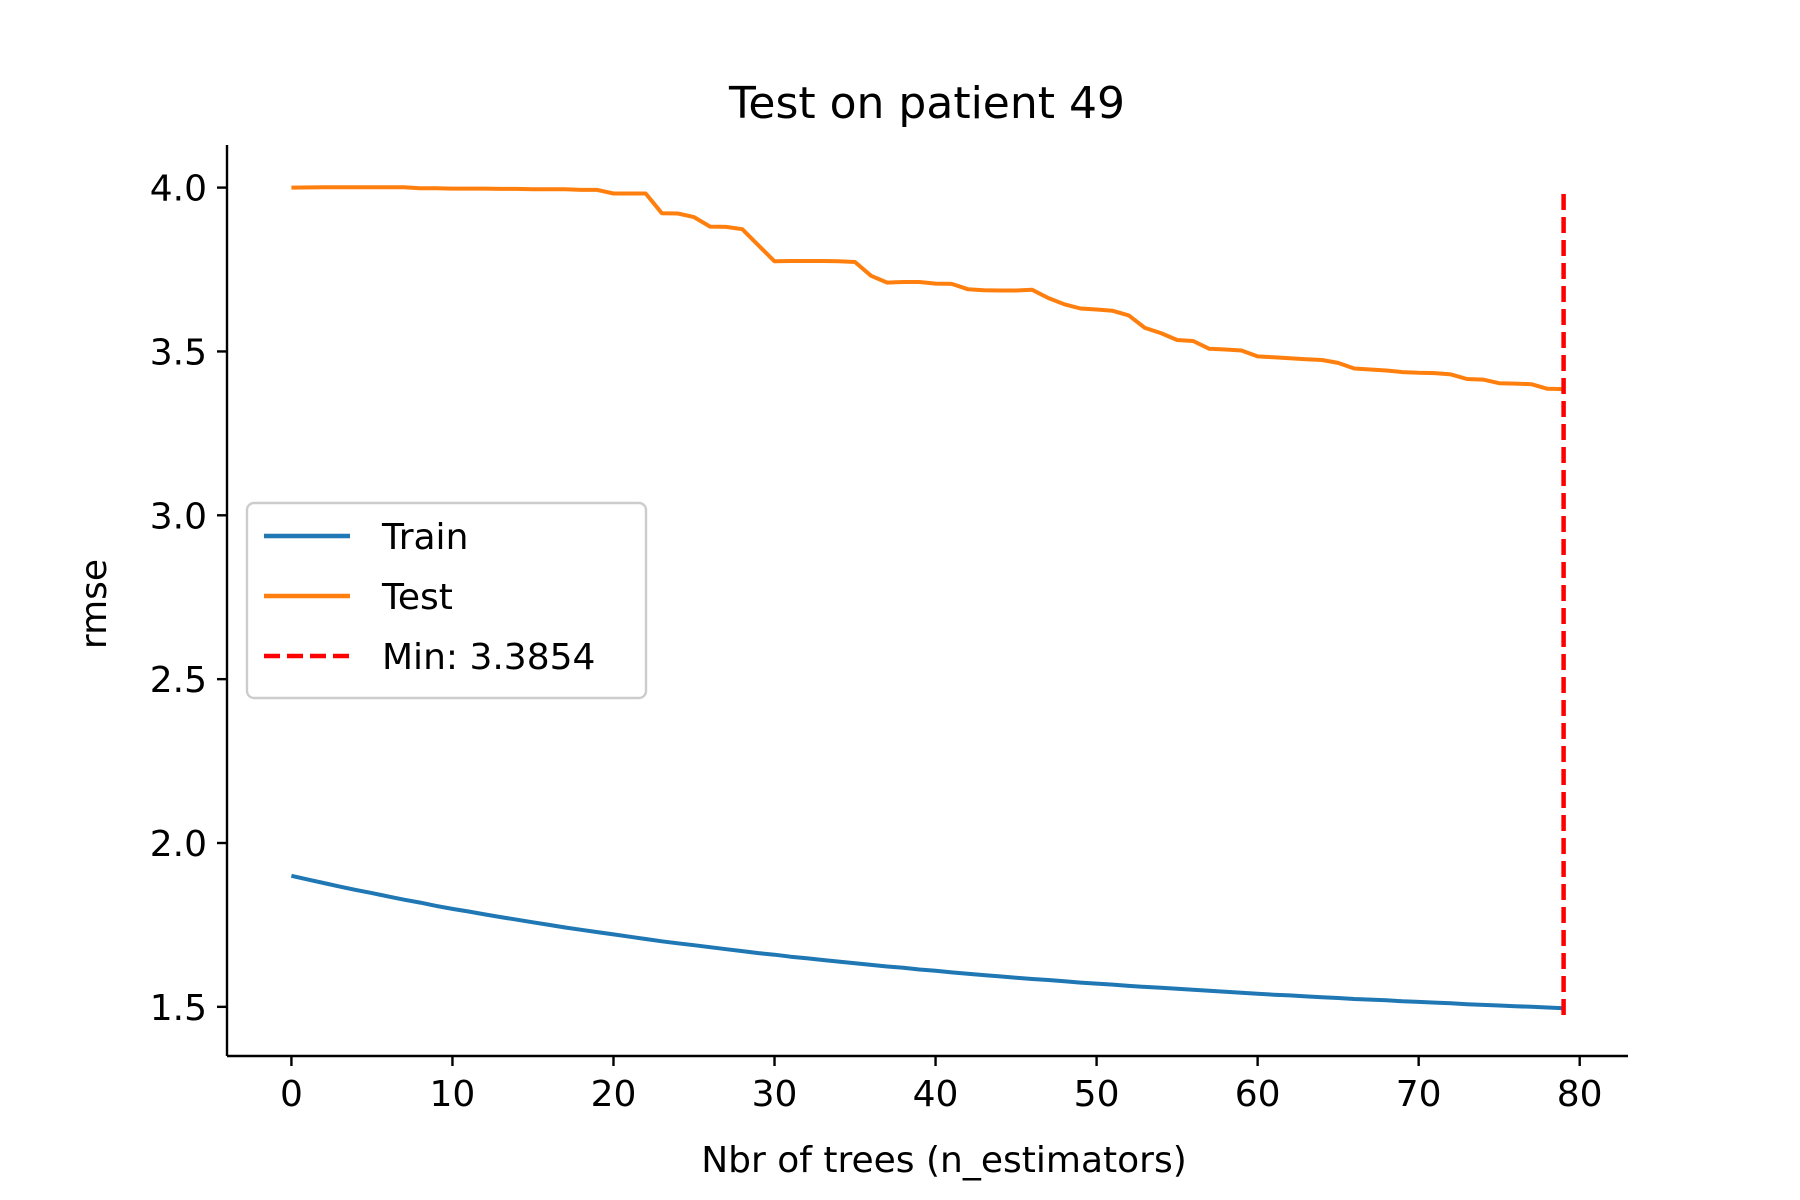 The image size is (1800, 1200). Describe the element at coordinates (1580, 1094) in the screenshot. I see `x-tick-label: 80` at that location.